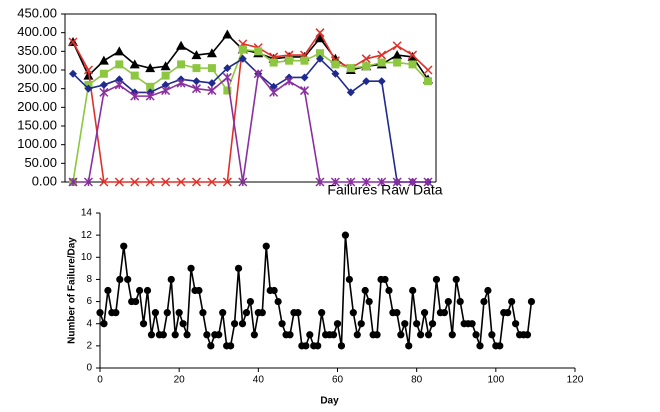 This screenshot has height=412, width=660. I want to click on y-tick-label: 300.00, so click(37, 68).